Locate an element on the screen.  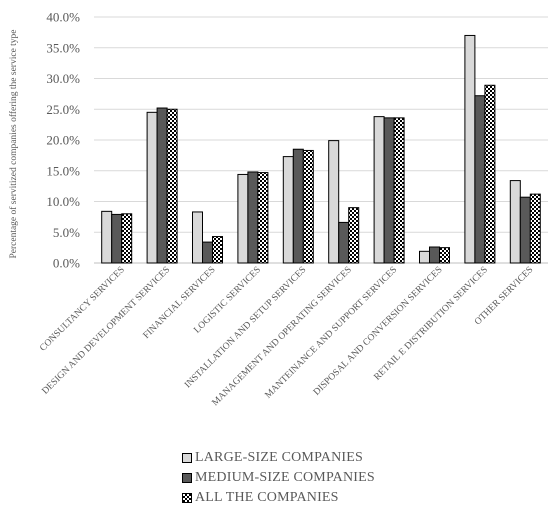
legend-swatch-medium is located at coordinates (187, 478).